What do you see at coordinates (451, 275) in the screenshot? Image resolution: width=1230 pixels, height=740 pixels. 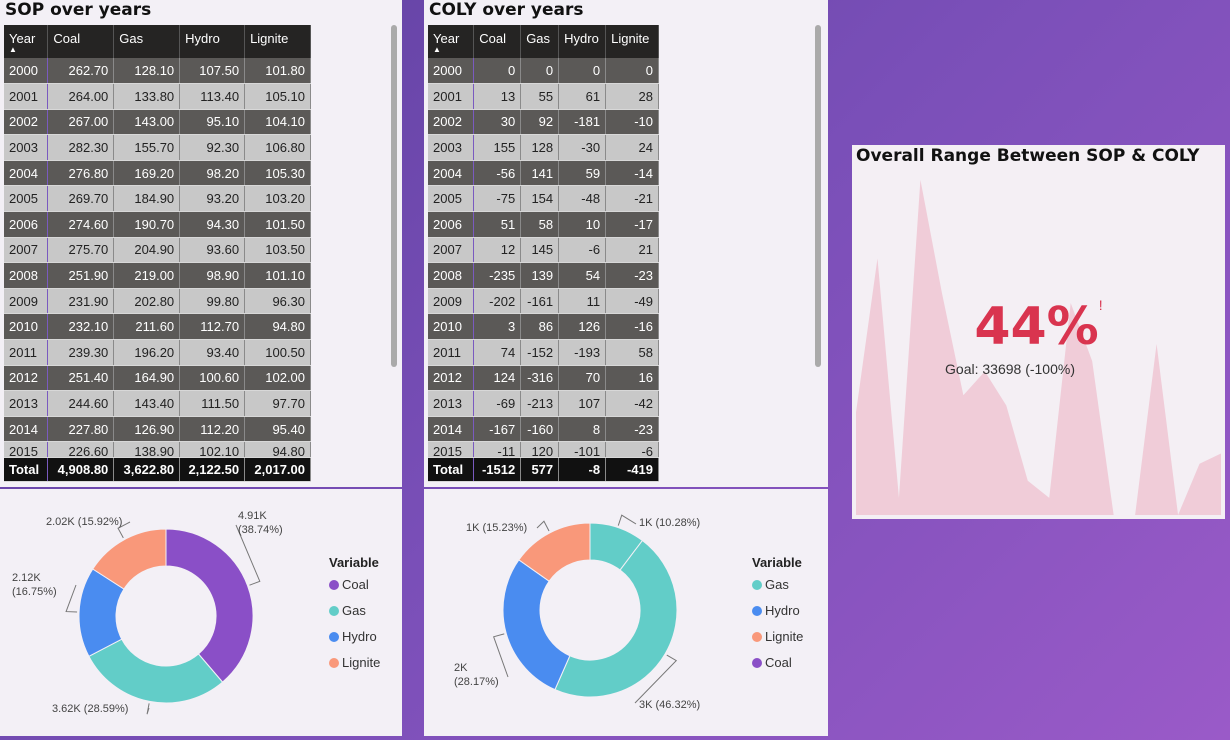 I see `table-cell: 2008` at bounding box center [451, 275].